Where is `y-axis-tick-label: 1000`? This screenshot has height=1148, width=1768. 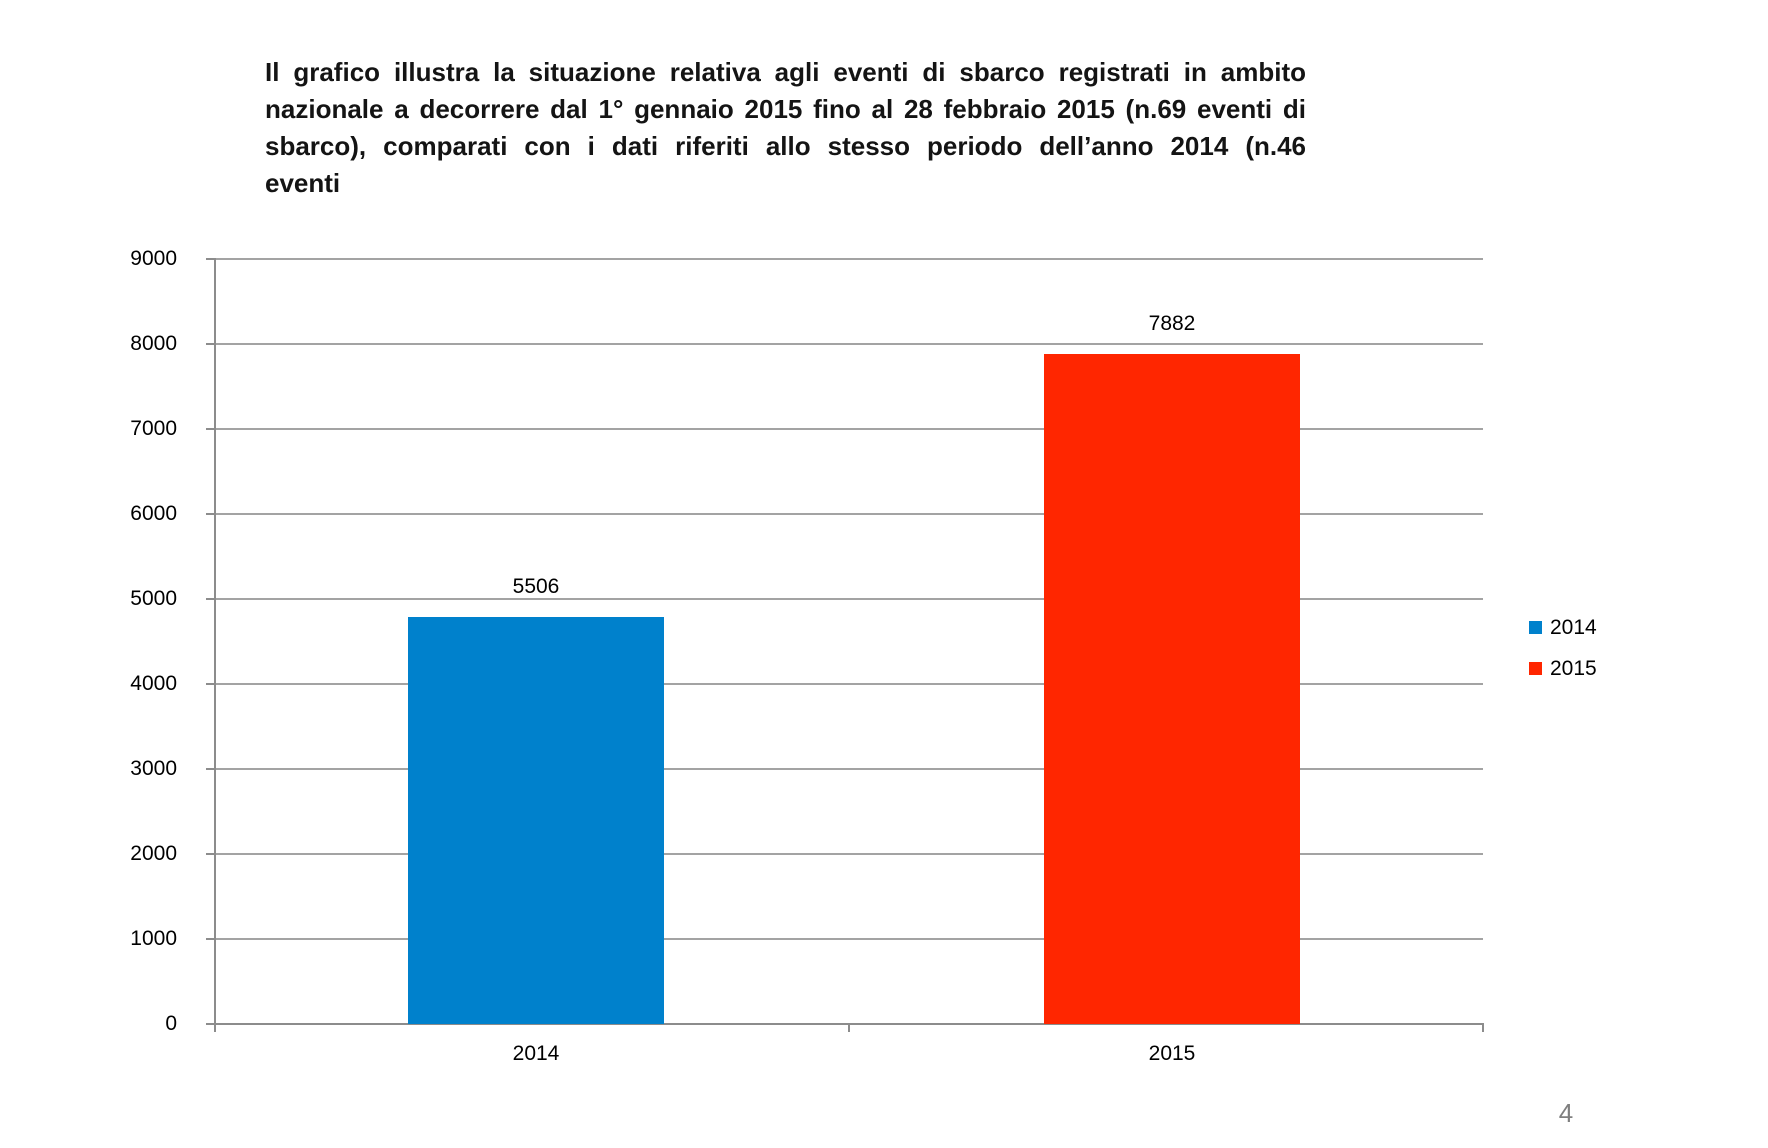 y-axis-tick-label: 1000 is located at coordinates (153, 938).